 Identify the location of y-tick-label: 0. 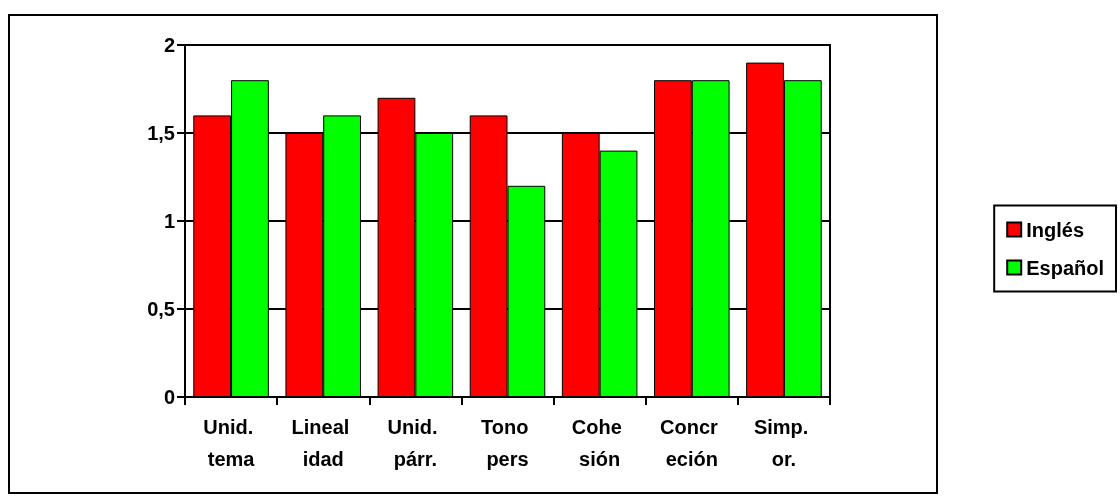
(169, 397).